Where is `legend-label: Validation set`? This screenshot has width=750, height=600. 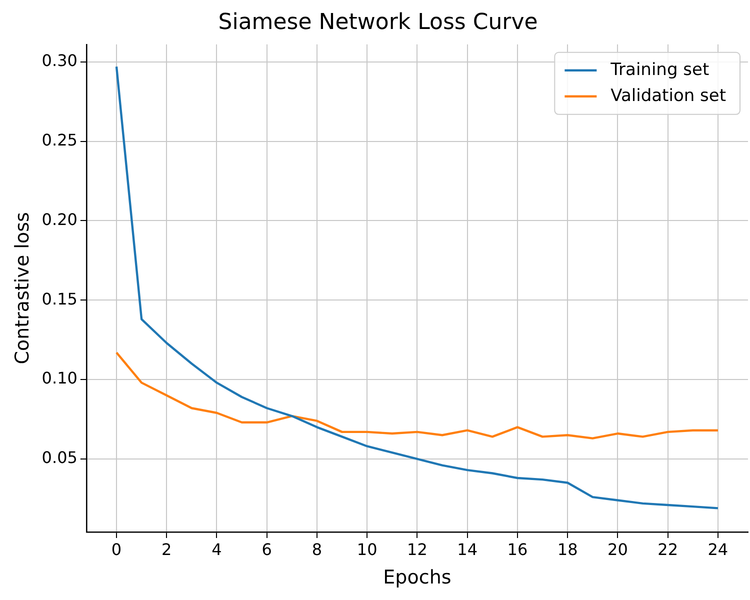 legend-label: Validation set is located at coordinates (668, 96).